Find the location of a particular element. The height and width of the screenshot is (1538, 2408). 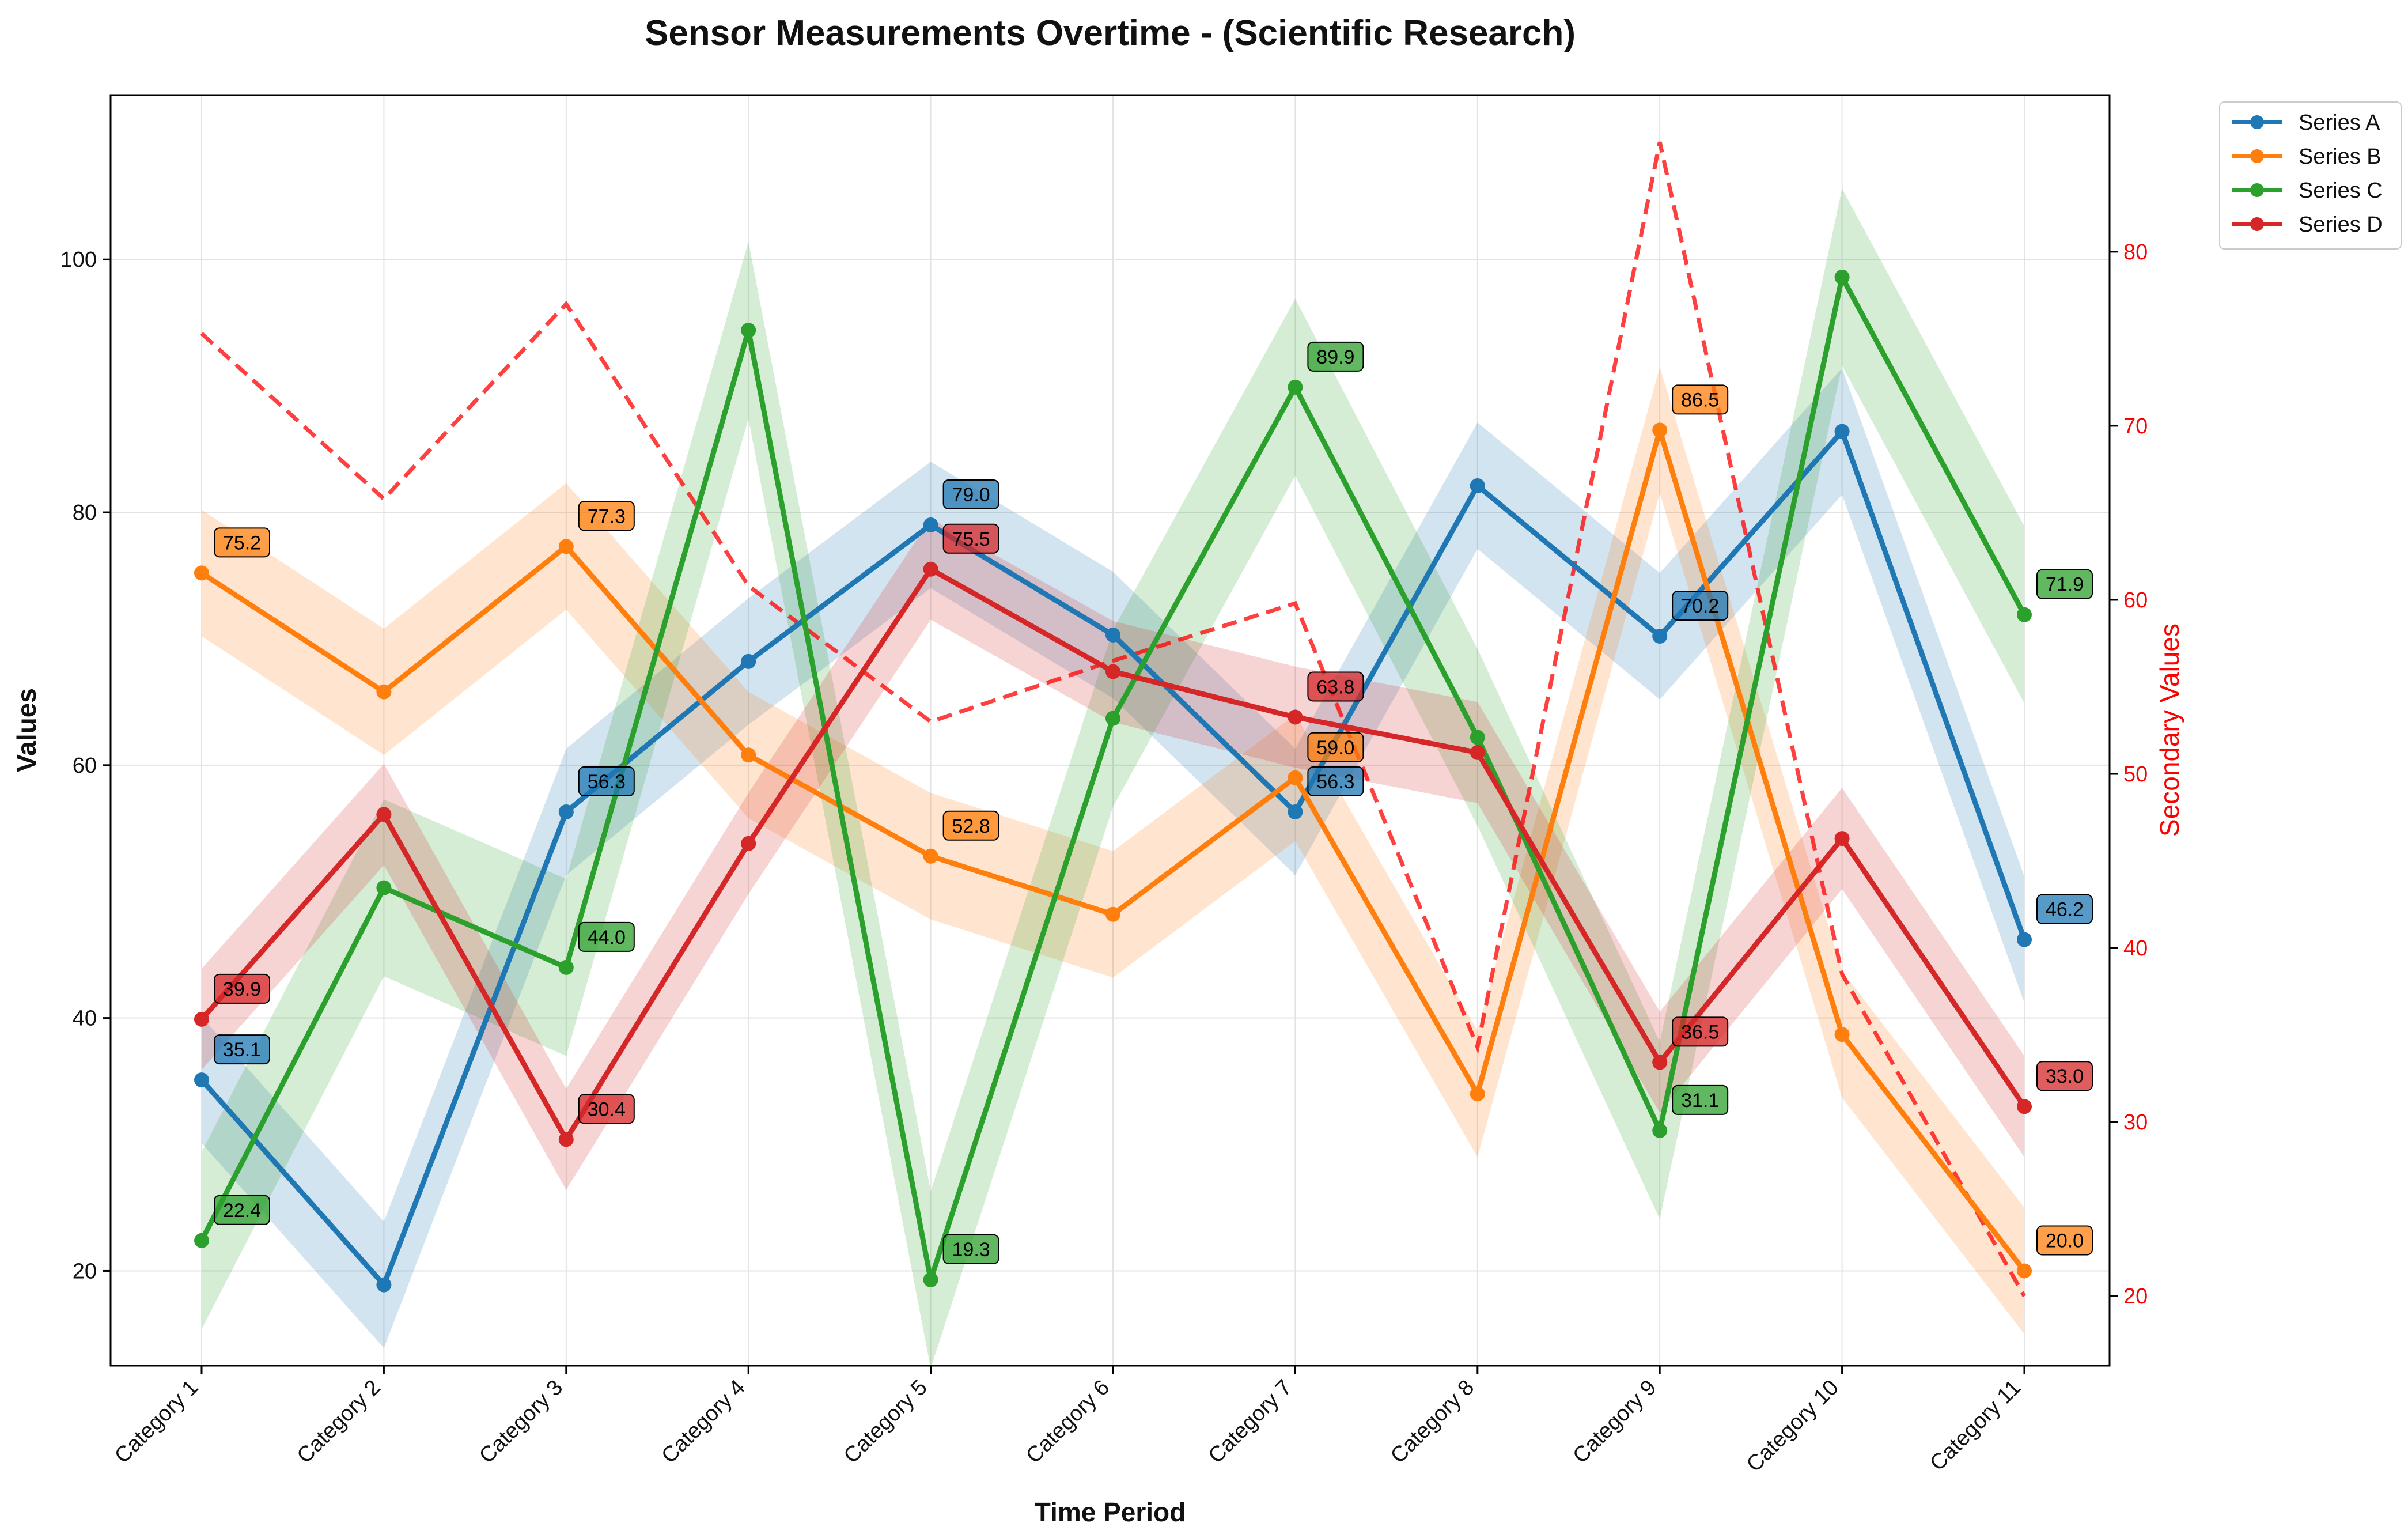

data-label: 19.3 is located at coordinates (970, 1249).